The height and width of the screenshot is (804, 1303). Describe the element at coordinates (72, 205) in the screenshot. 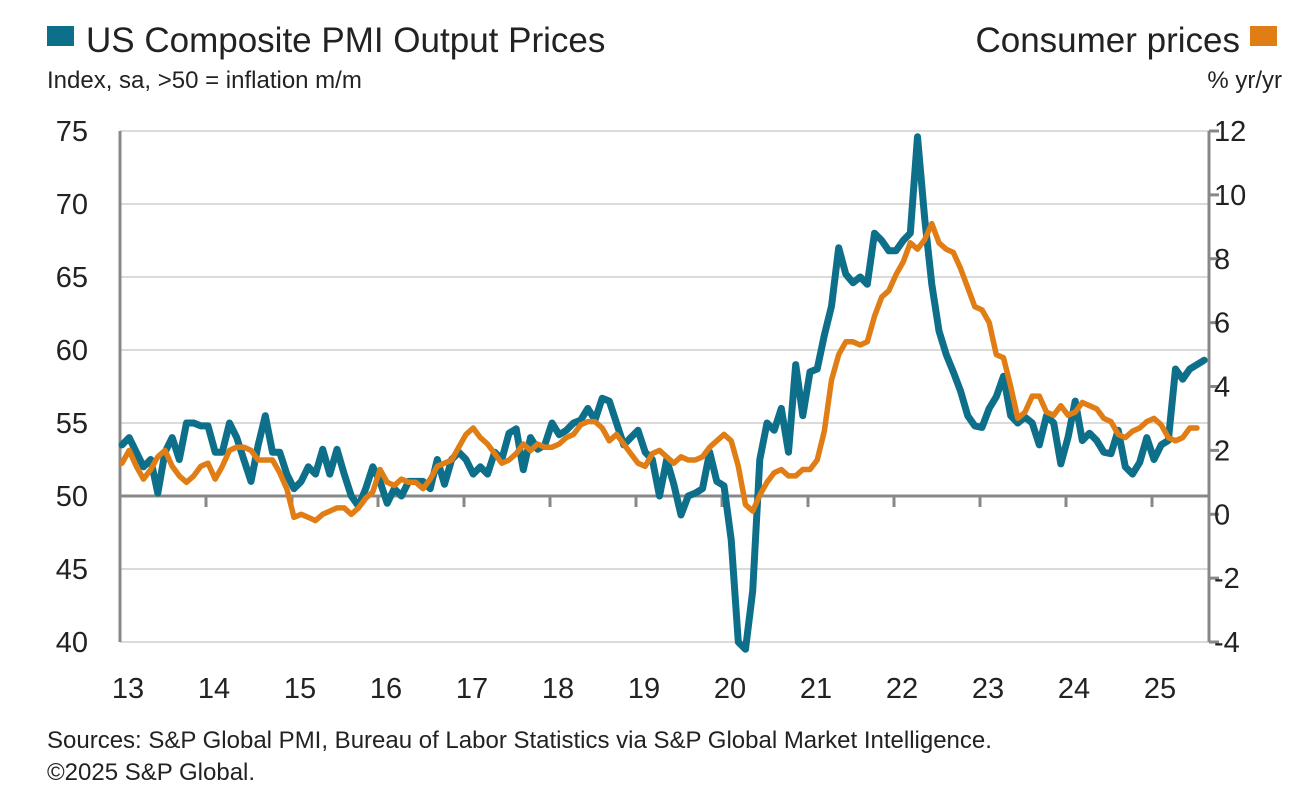

I see `y-left-tick-label: 70` at that location.